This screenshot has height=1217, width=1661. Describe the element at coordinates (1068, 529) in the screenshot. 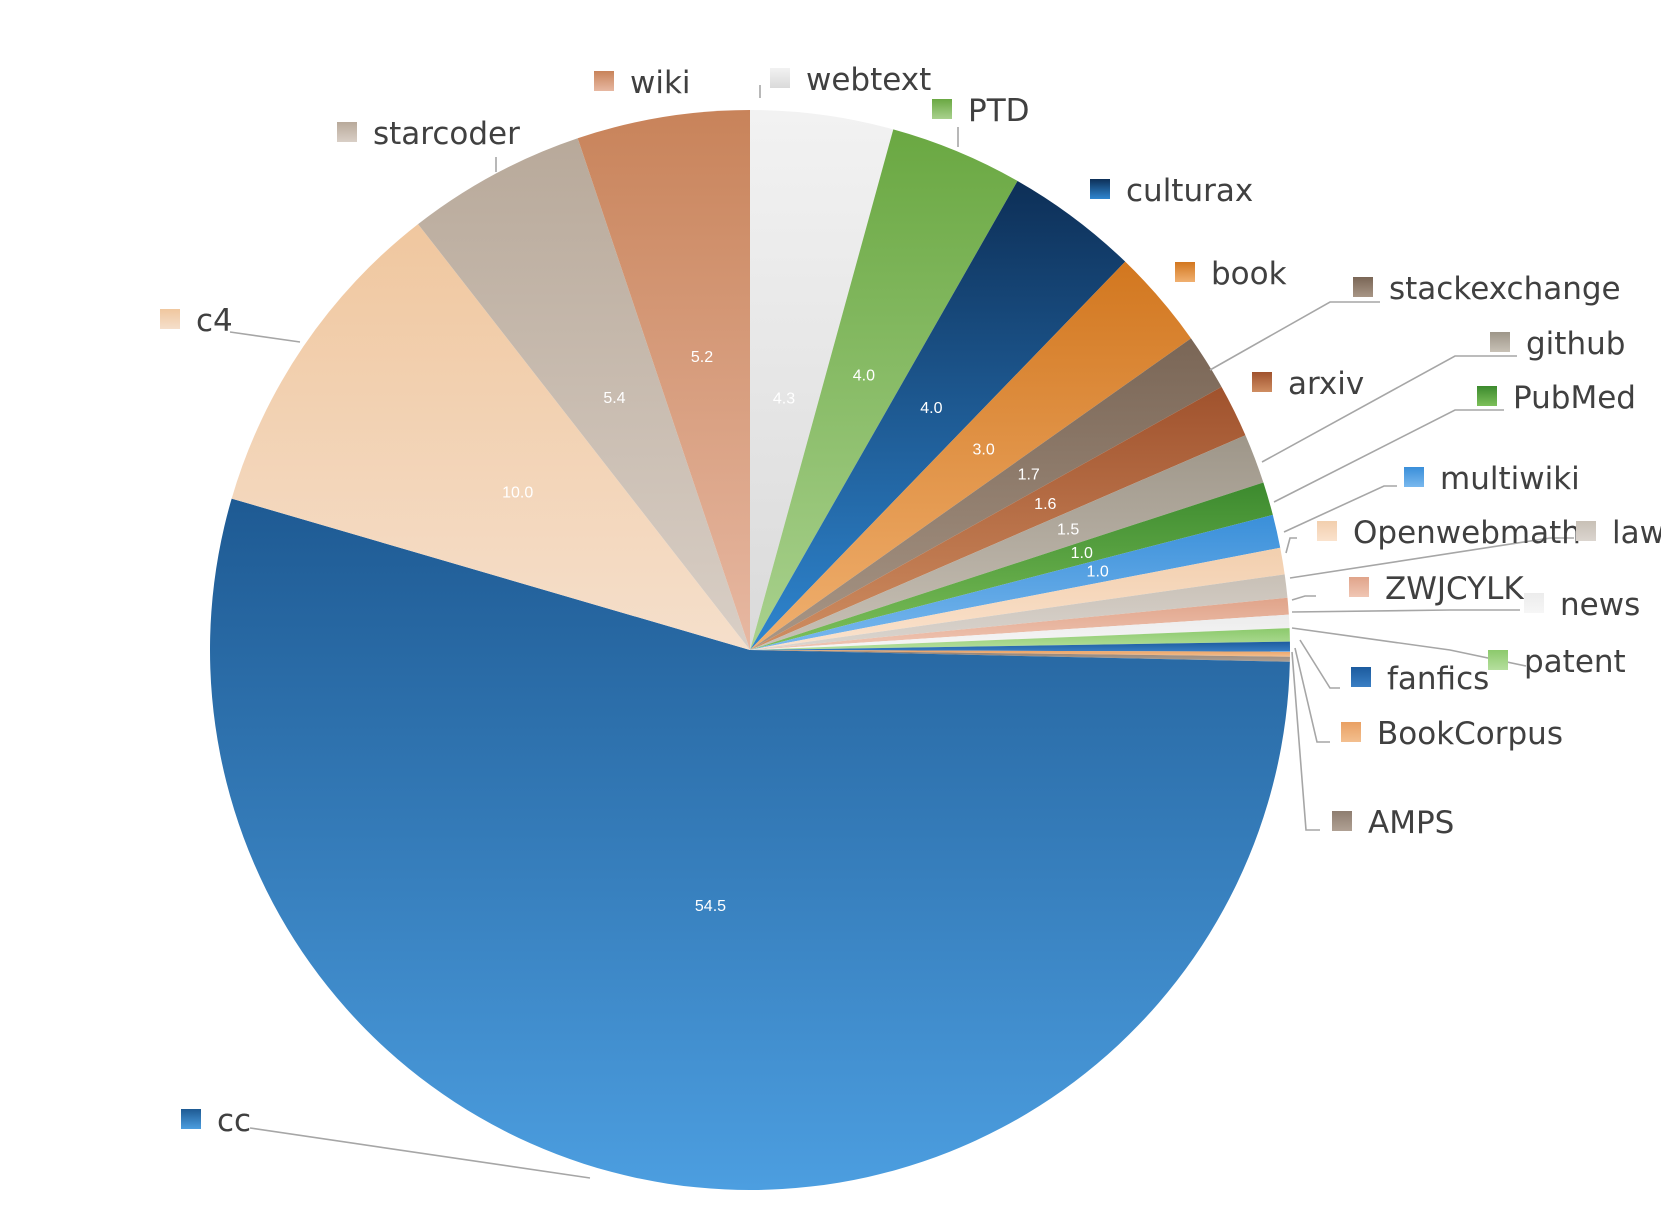

I see `value-label-github: 1.5` at that location.